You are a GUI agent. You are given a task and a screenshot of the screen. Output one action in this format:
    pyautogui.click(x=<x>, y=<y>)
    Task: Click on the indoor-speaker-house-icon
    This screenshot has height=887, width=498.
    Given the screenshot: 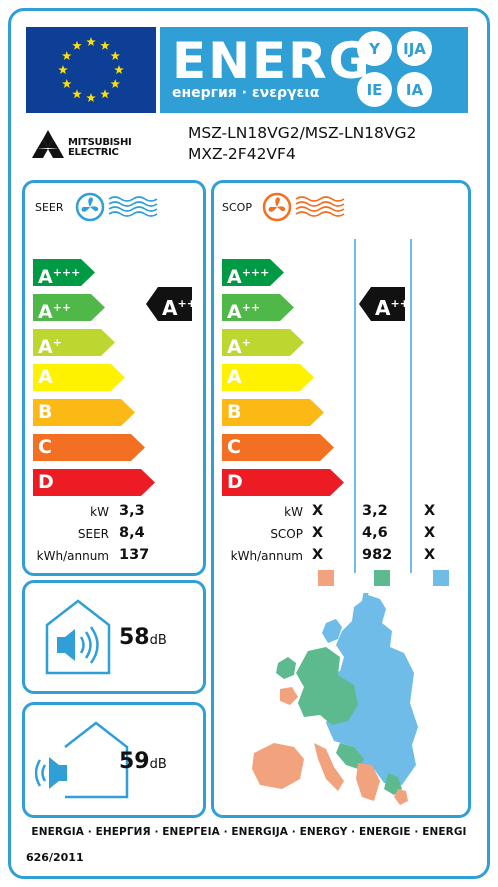 What is the action you would take?
    pyautogui.click(x=78, y=637)
    